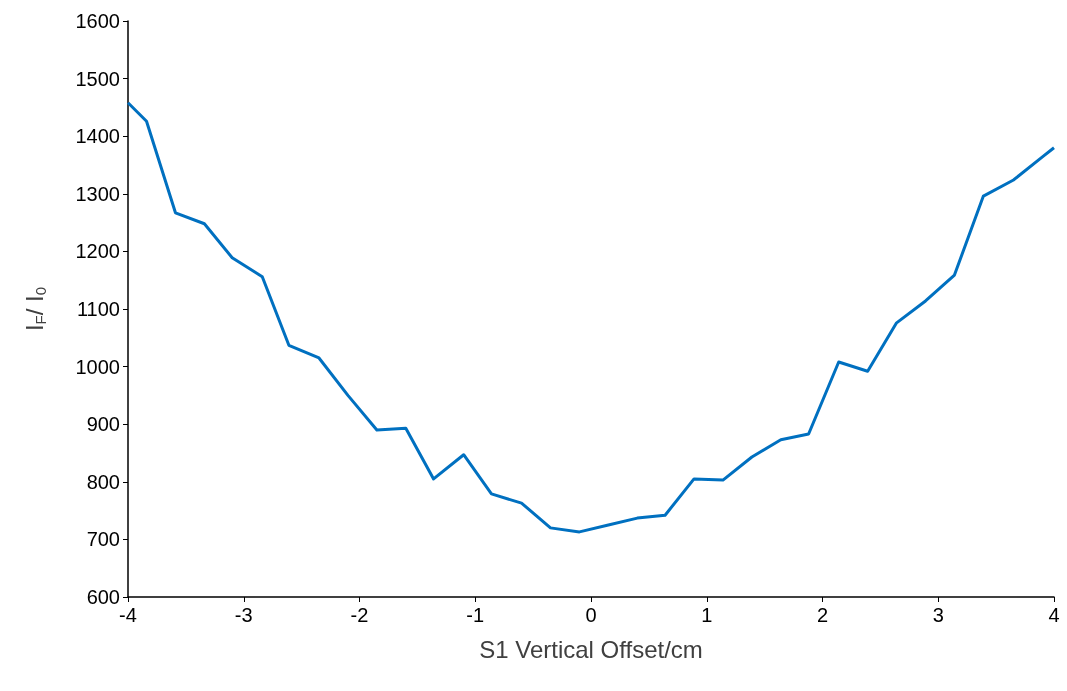 The image size is (1067, 691). Describe the element at coordinates (103, 597) in the screenshot. I see `y-tick-label: 600` at that location.